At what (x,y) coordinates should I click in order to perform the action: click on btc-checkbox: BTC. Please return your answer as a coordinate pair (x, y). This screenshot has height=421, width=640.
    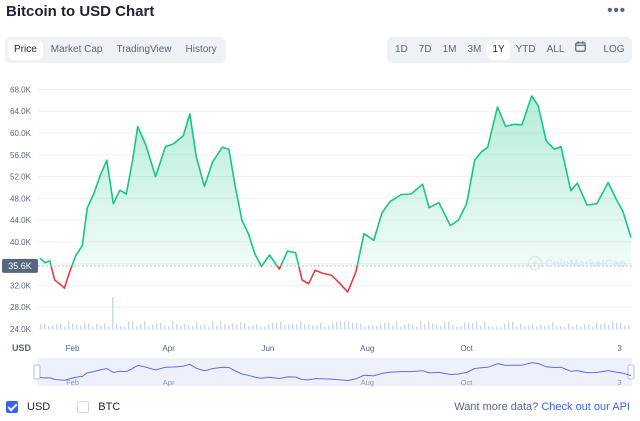
    Looking at the image, I should click on (98, 407).